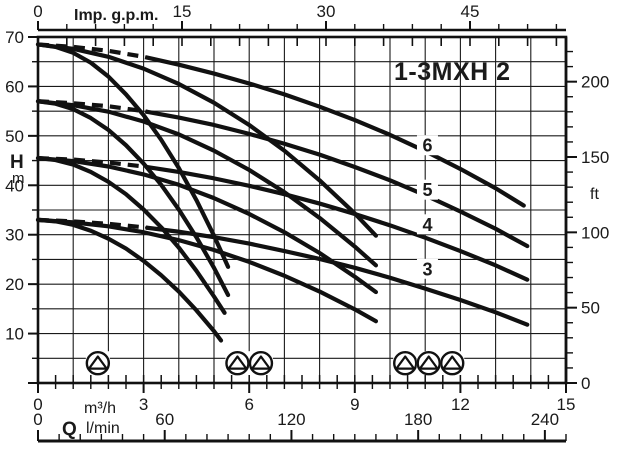 This screenshot has width=625, height=471. Describe the element at coordinates (37, 11) in the screenshot. I see `top-axis-tick-label: 0` at that location.